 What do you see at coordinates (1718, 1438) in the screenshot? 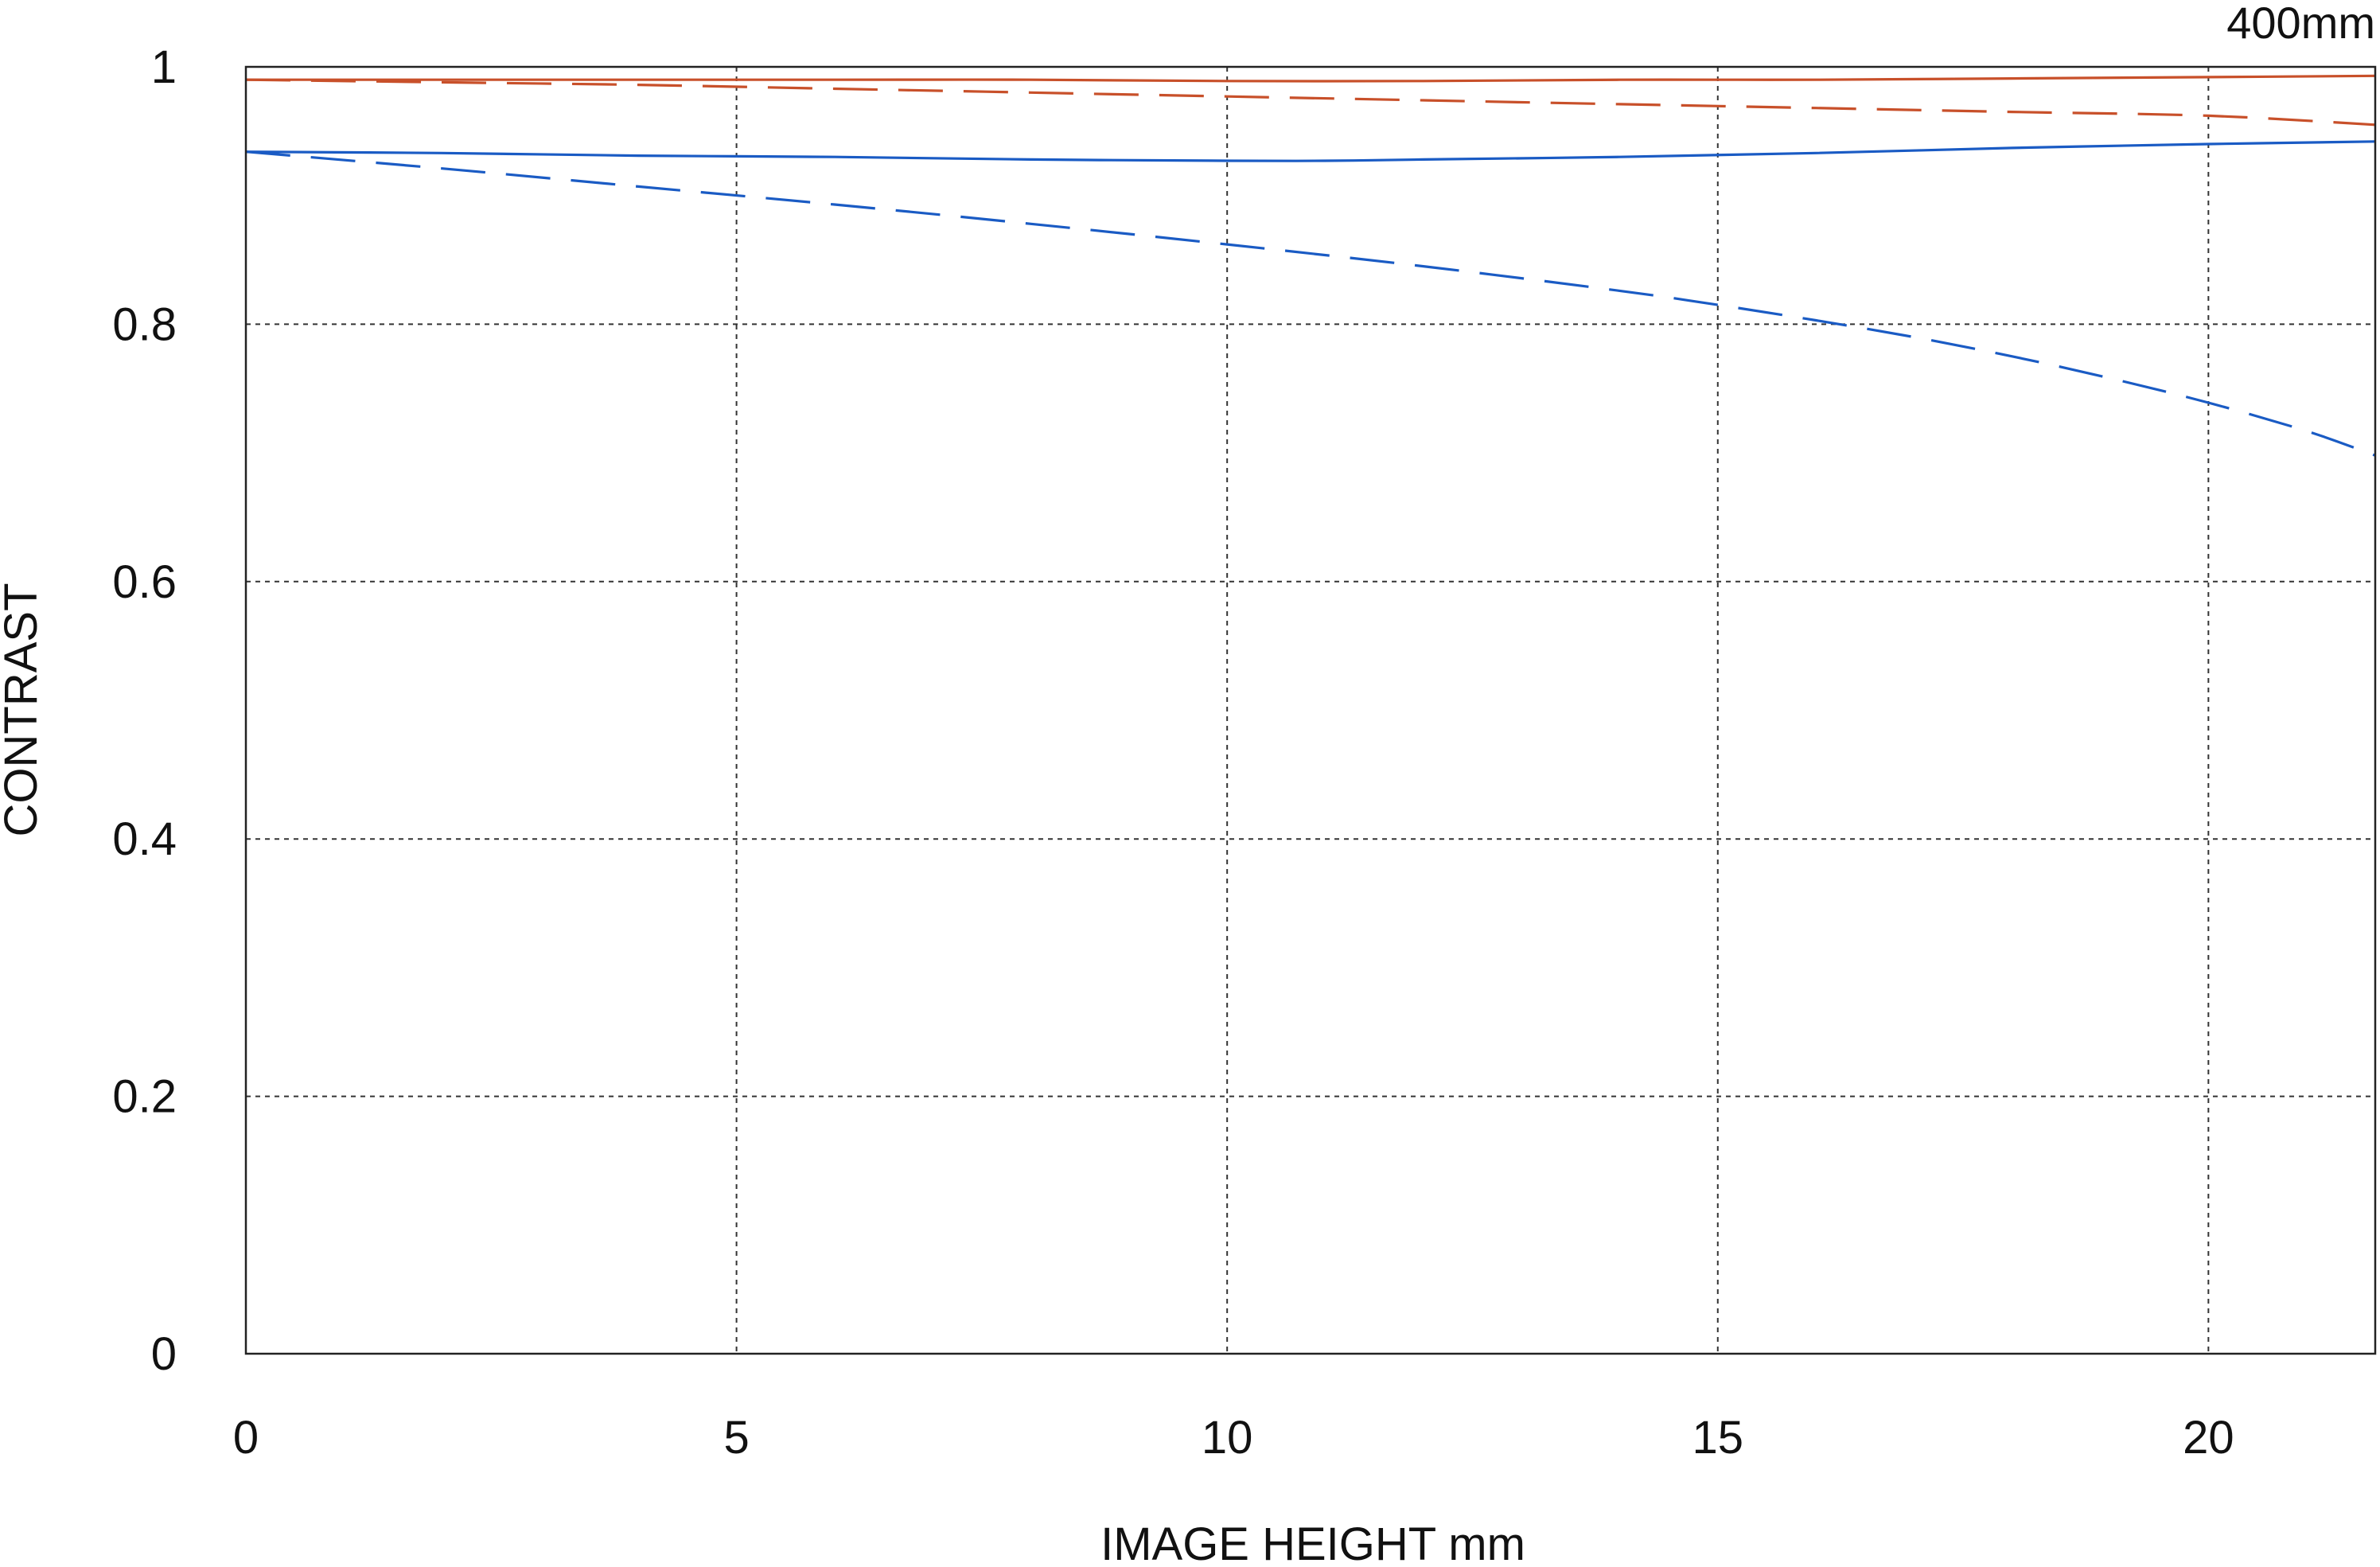
I see `x-tick-label: 15` at bounding box center [1718, 1438].